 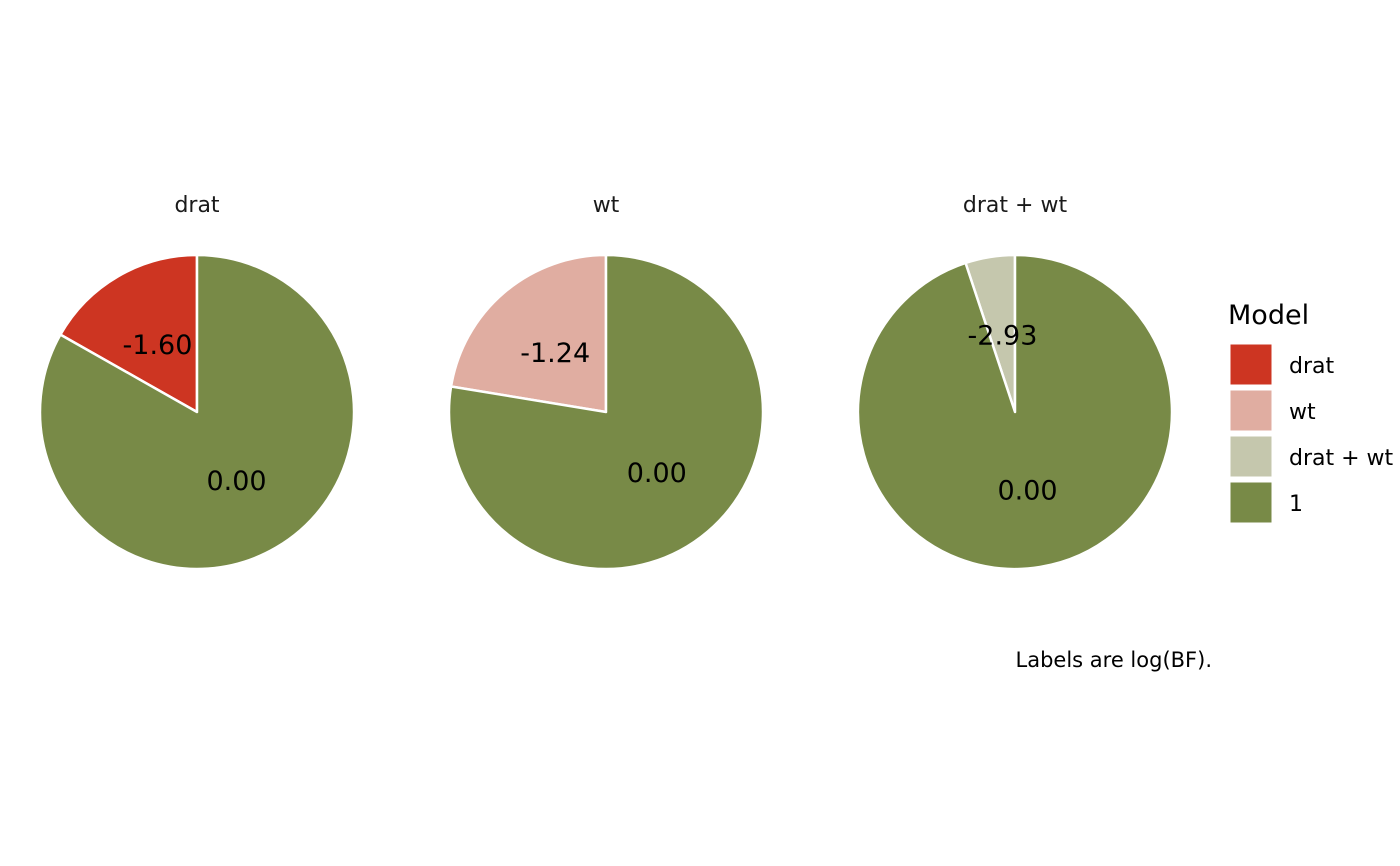 I want to click on slice-label: -1.60, so click(x=158, y=345).